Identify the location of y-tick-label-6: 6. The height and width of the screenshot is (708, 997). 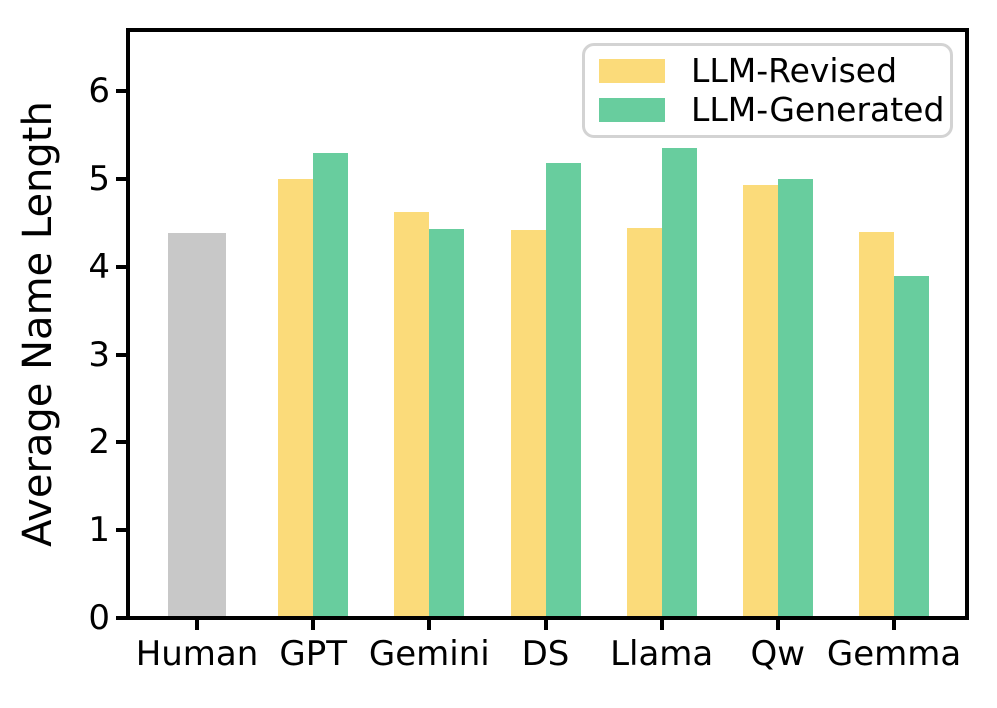
(99, 91).